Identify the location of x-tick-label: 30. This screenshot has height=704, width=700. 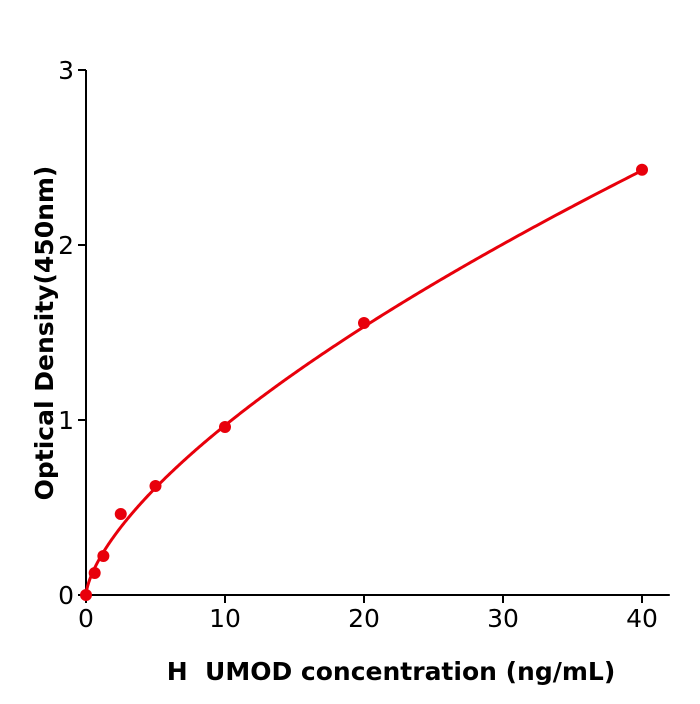
(503, 618).